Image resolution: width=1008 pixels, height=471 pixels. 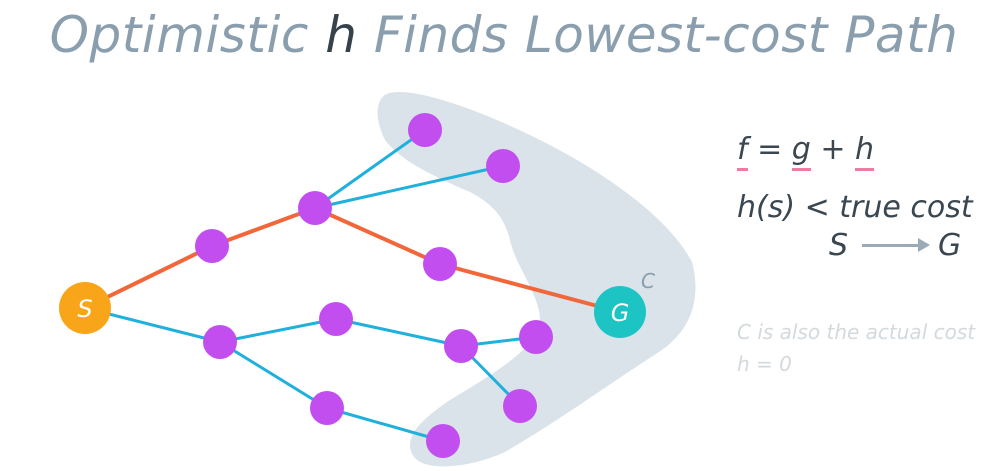 What do you see at coordinates (855, 207) in the screenshot?
I see `h-condition: h(s) < true cost` at bounding box center [855, 207].